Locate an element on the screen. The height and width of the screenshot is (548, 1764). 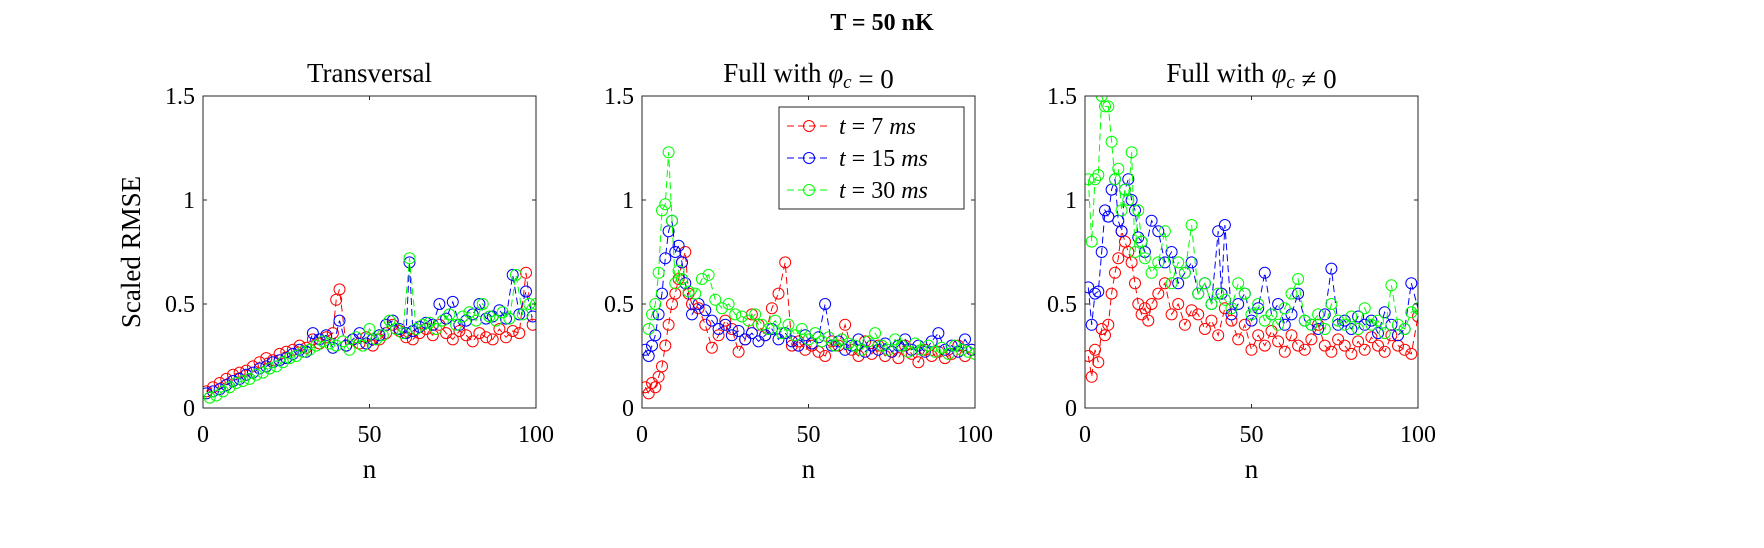
x-tick-label: 0 is located at coordinates (1085, 435).